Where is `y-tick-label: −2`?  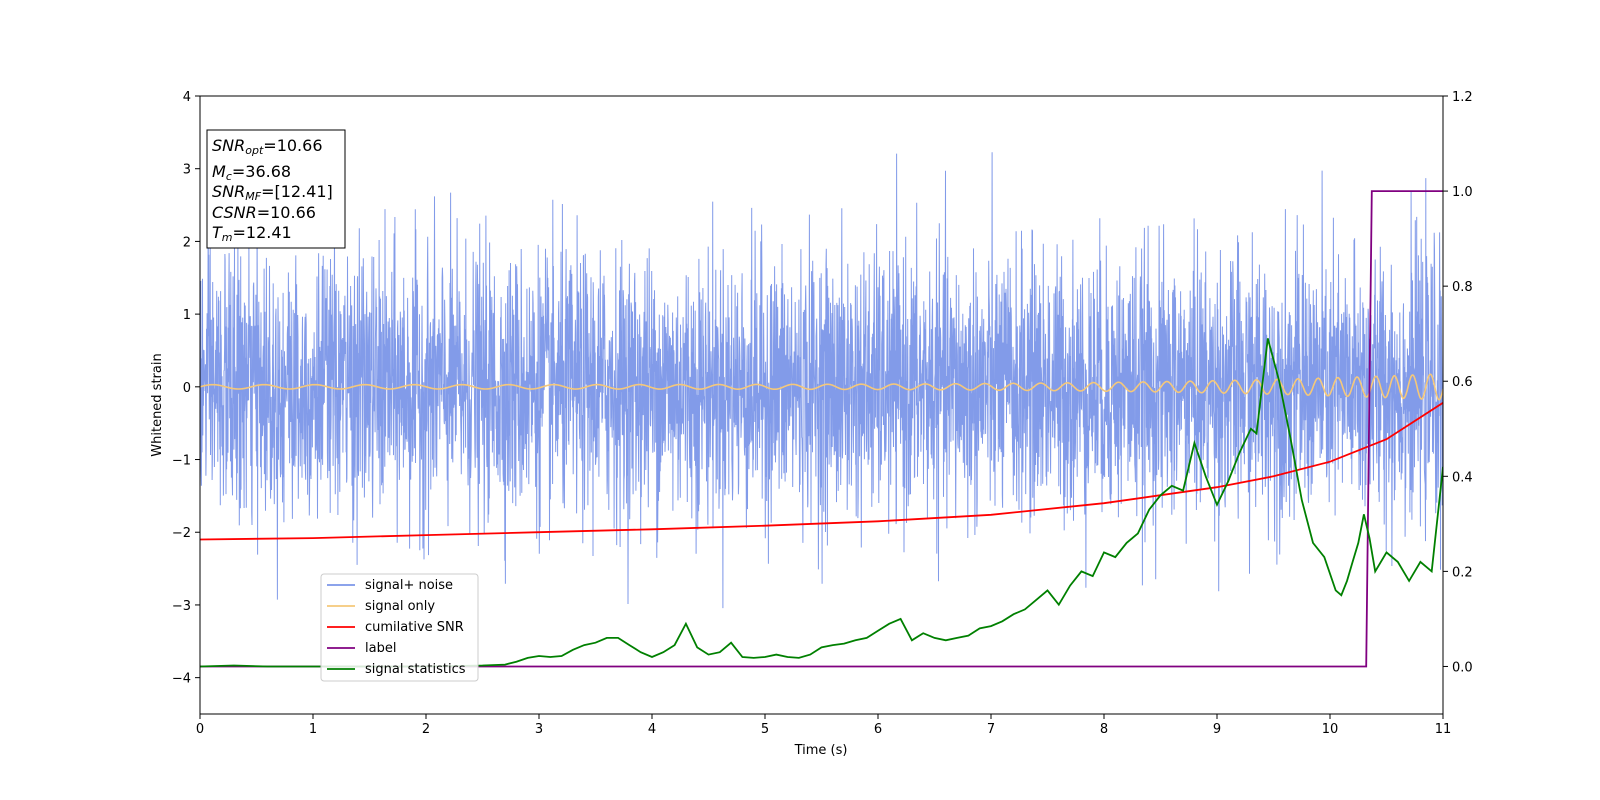
y-tick-label: −2 is located at coordinates (181, 533).